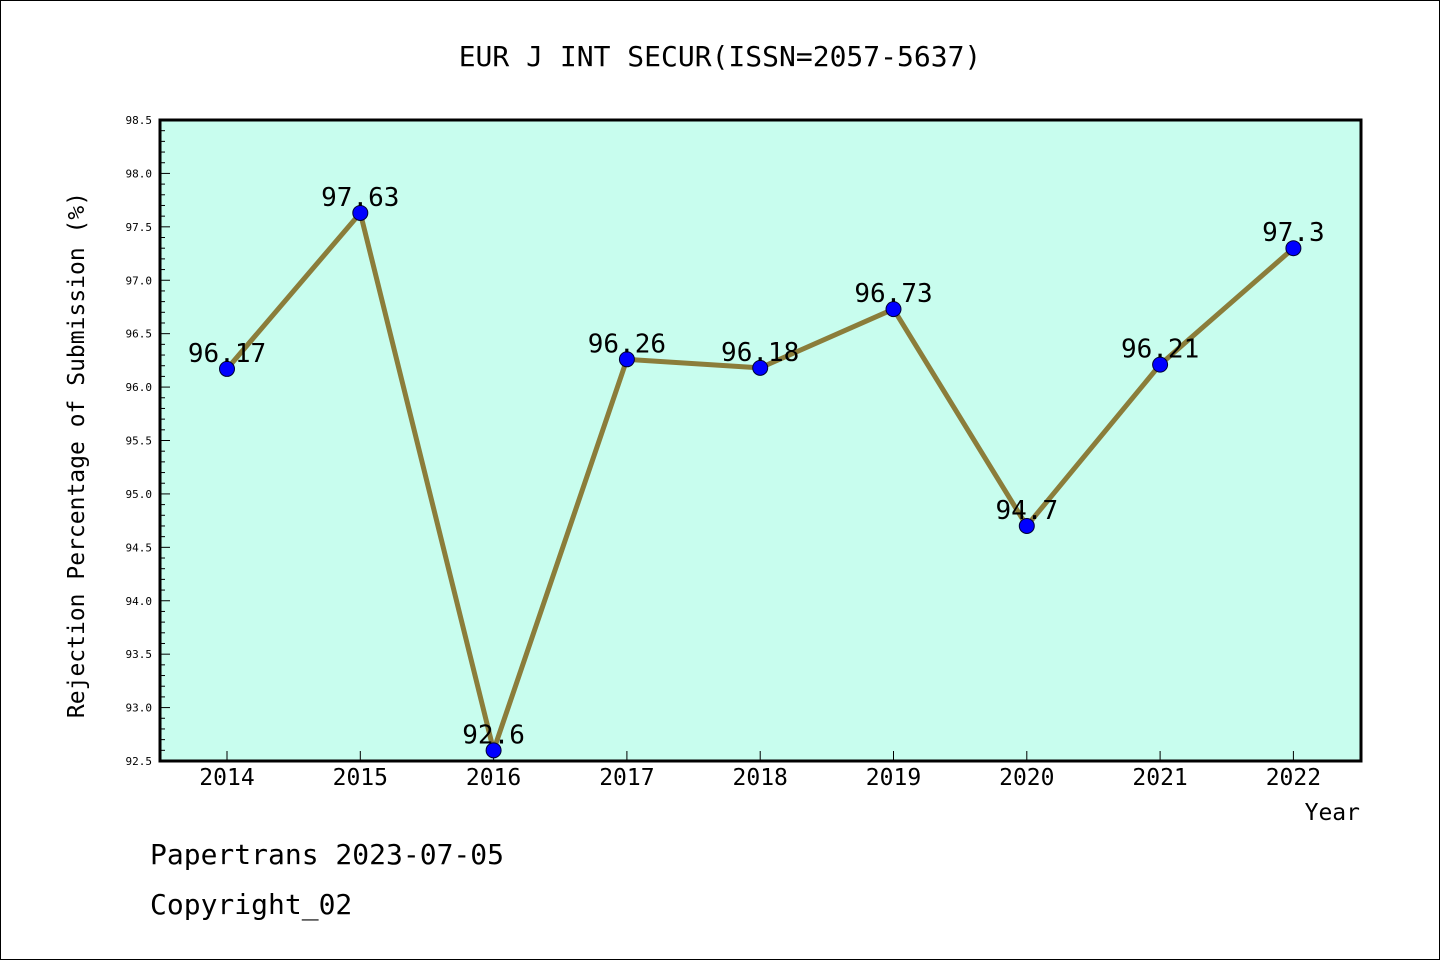  I want to click on x-tick-label: 2017, so click(626, 778).